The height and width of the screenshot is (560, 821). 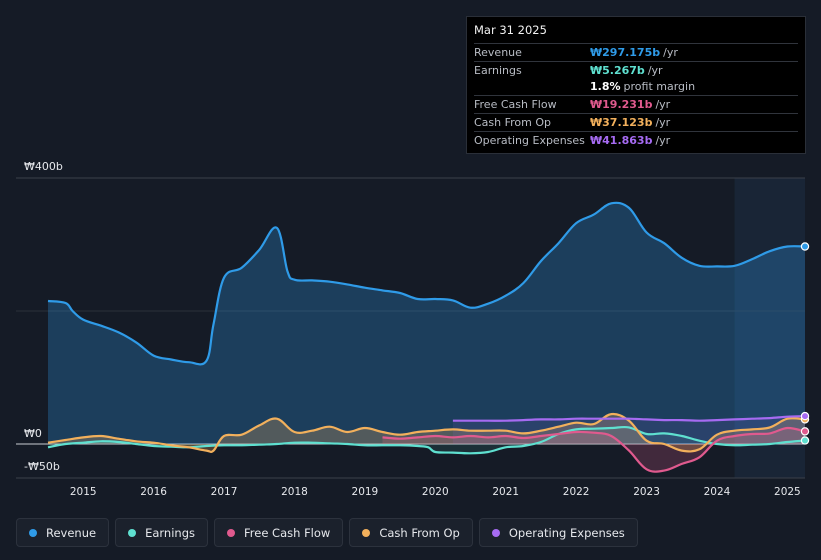 What do you see at coordinates (510, 30) in the screenshot?
I see `tooltip-date: Mar 31 2025` at bounding box center [510, 30].